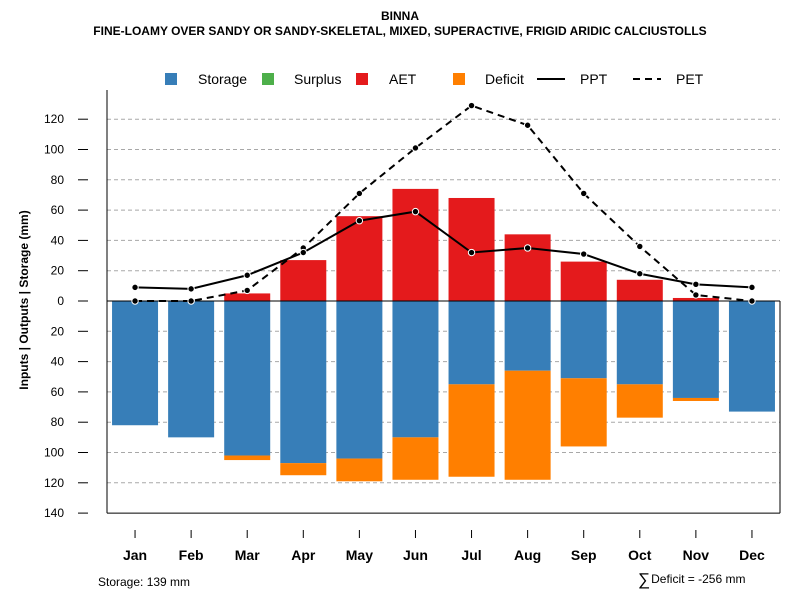 Image resolution: width=800 pixels, height=600 pixels. I want to click on legend-surplus-label: Surplus, so click(317, 79).